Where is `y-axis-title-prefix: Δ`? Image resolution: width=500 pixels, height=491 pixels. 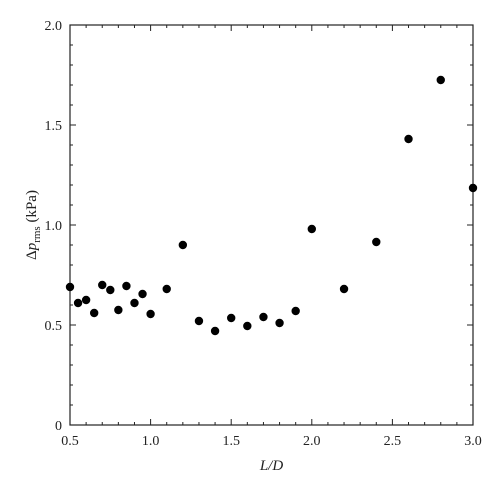
y-axis-title-prefix: Δ is located at coordinates (32, 255).